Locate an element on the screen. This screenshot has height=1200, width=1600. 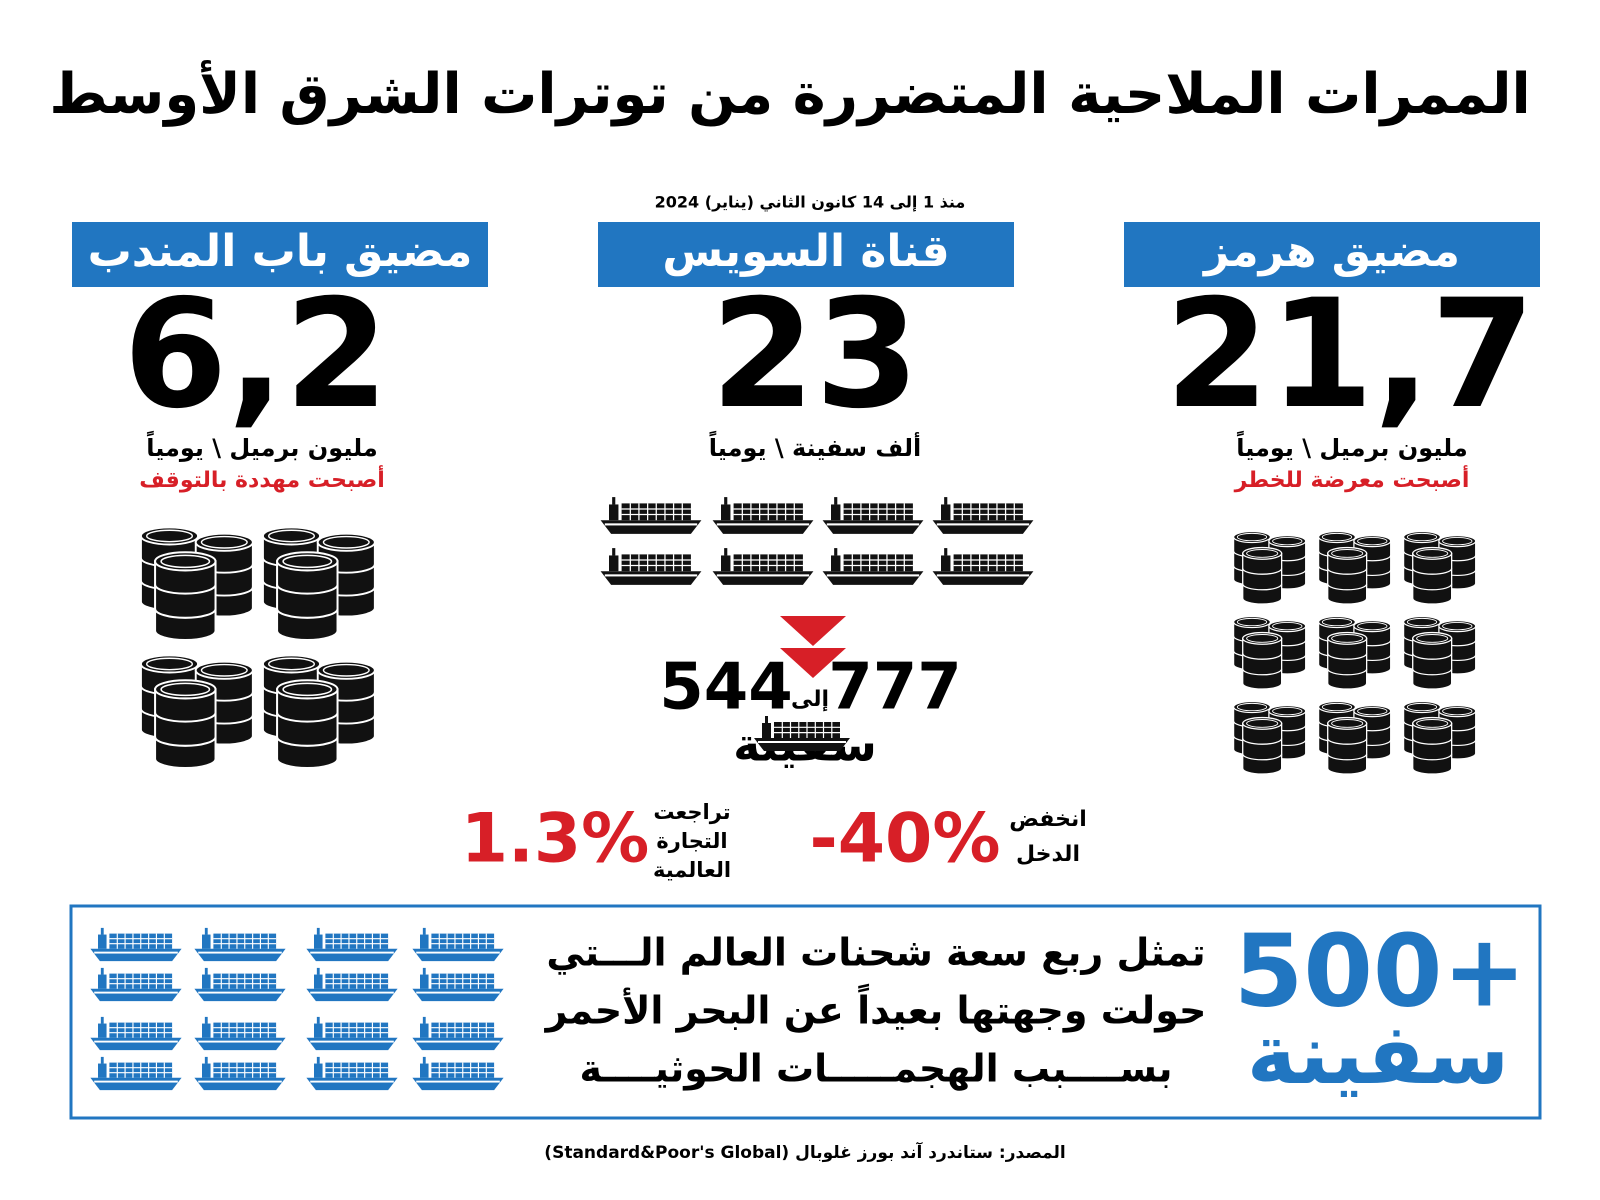
ships-connector: إلى is located at coordinates (810, 699).